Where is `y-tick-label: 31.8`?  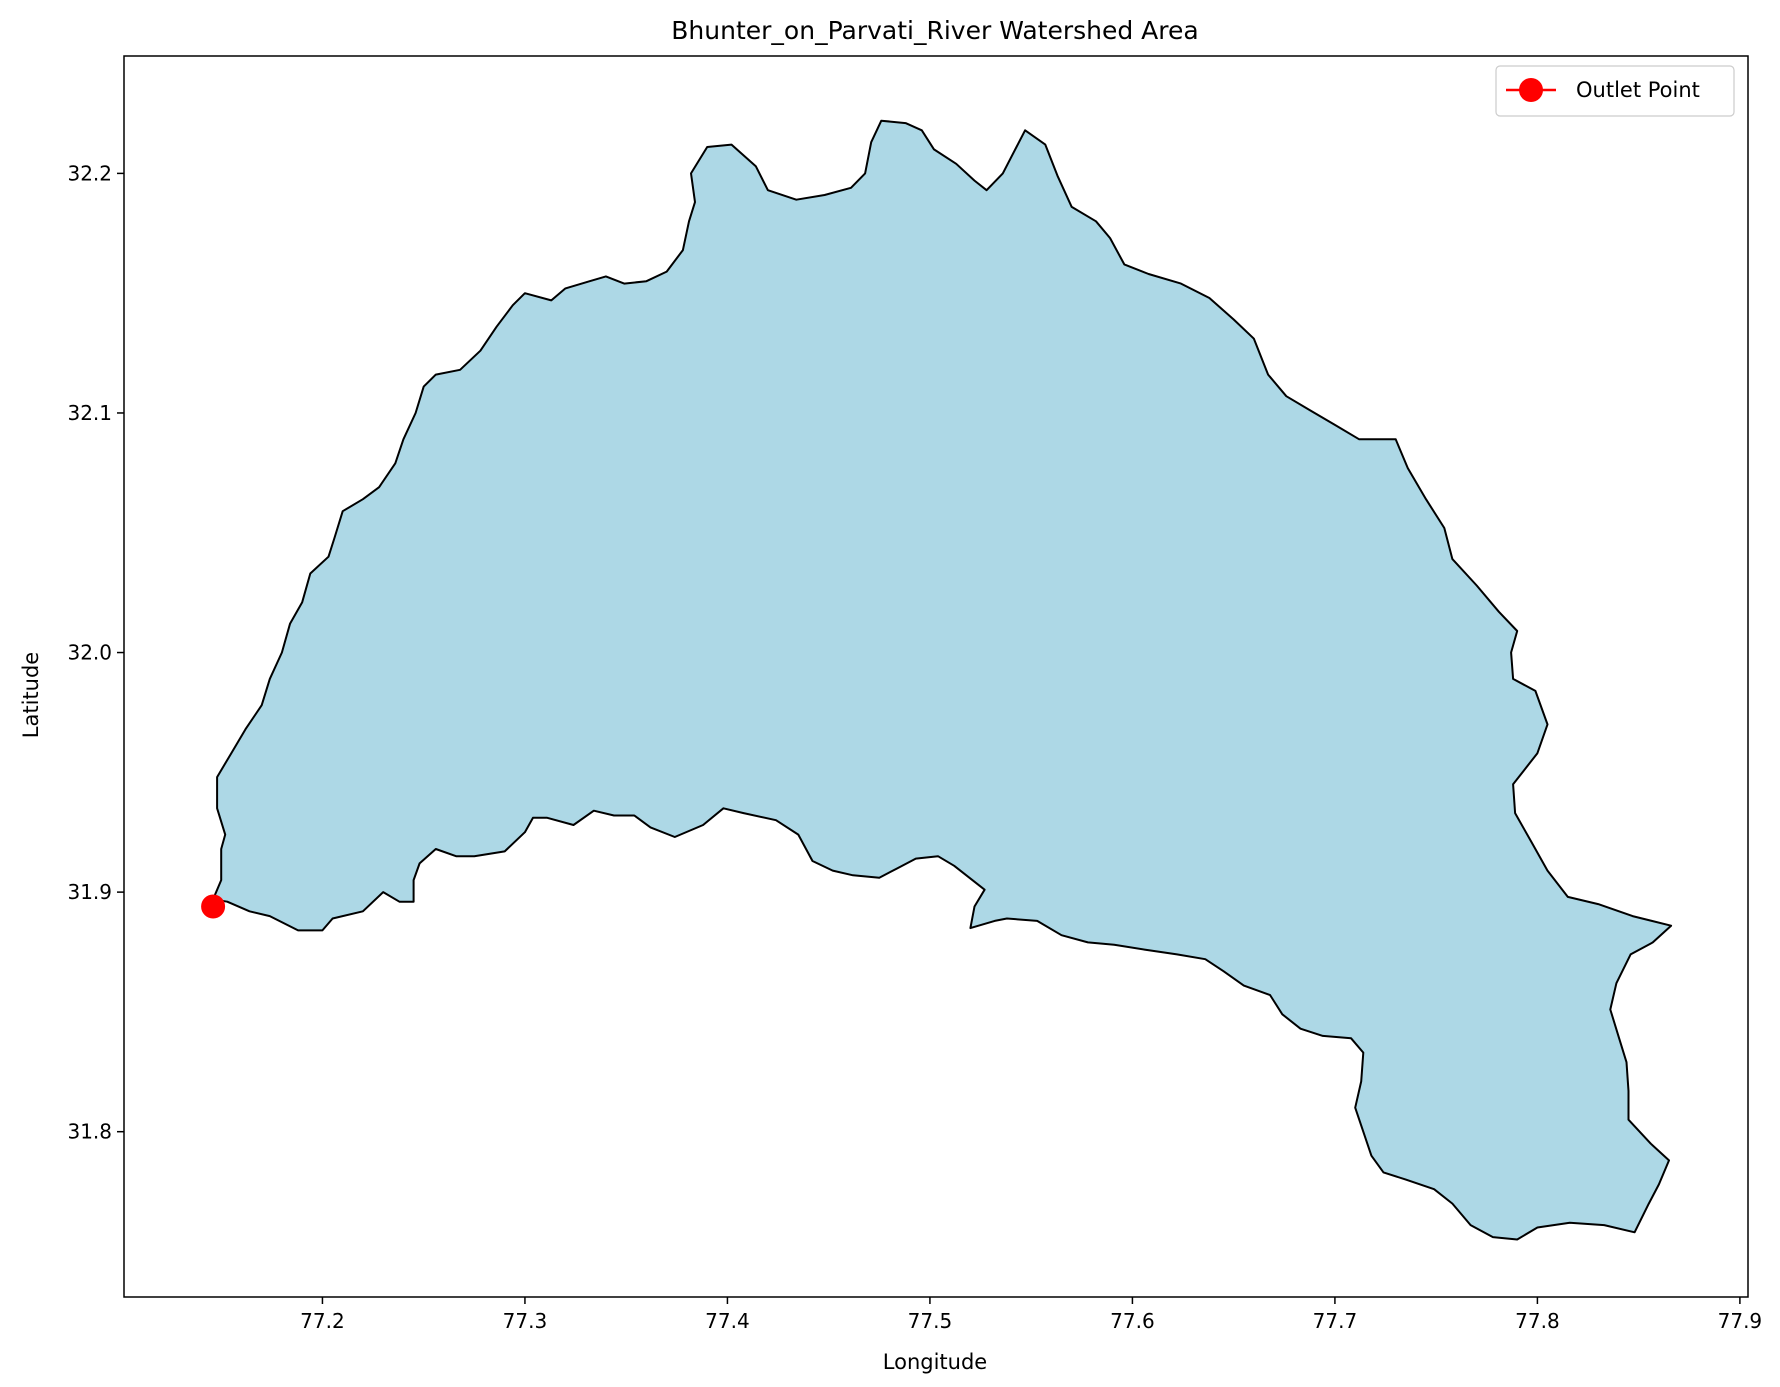
y-tick-label: 31.8 is located at coordinates (89, 1132).